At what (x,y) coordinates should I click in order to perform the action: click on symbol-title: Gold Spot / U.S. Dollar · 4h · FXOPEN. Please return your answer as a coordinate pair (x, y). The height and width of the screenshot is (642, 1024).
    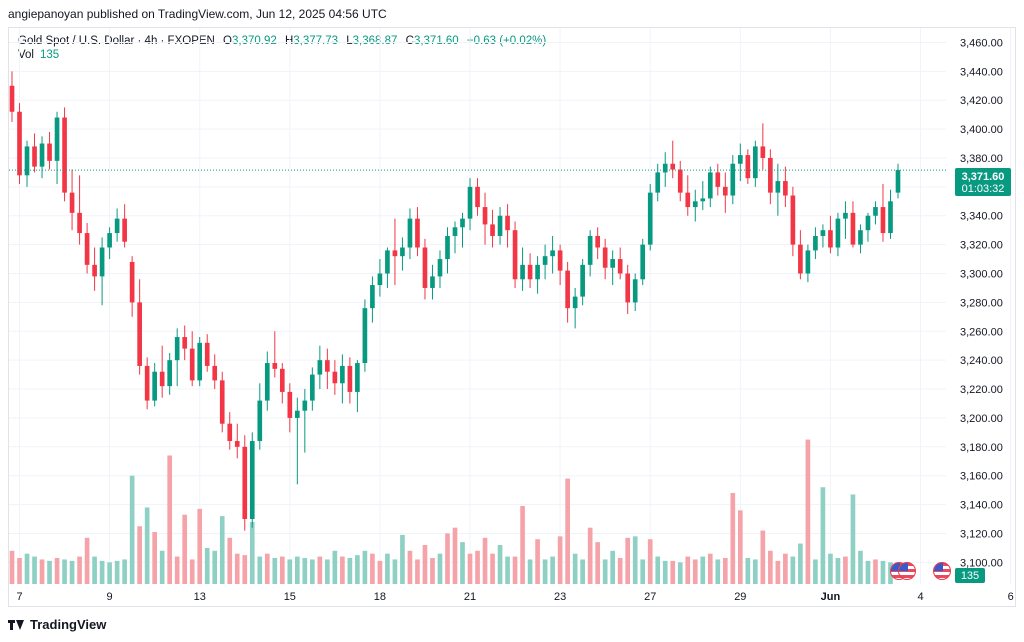
    Looking at the image, I should click on (116, 41).